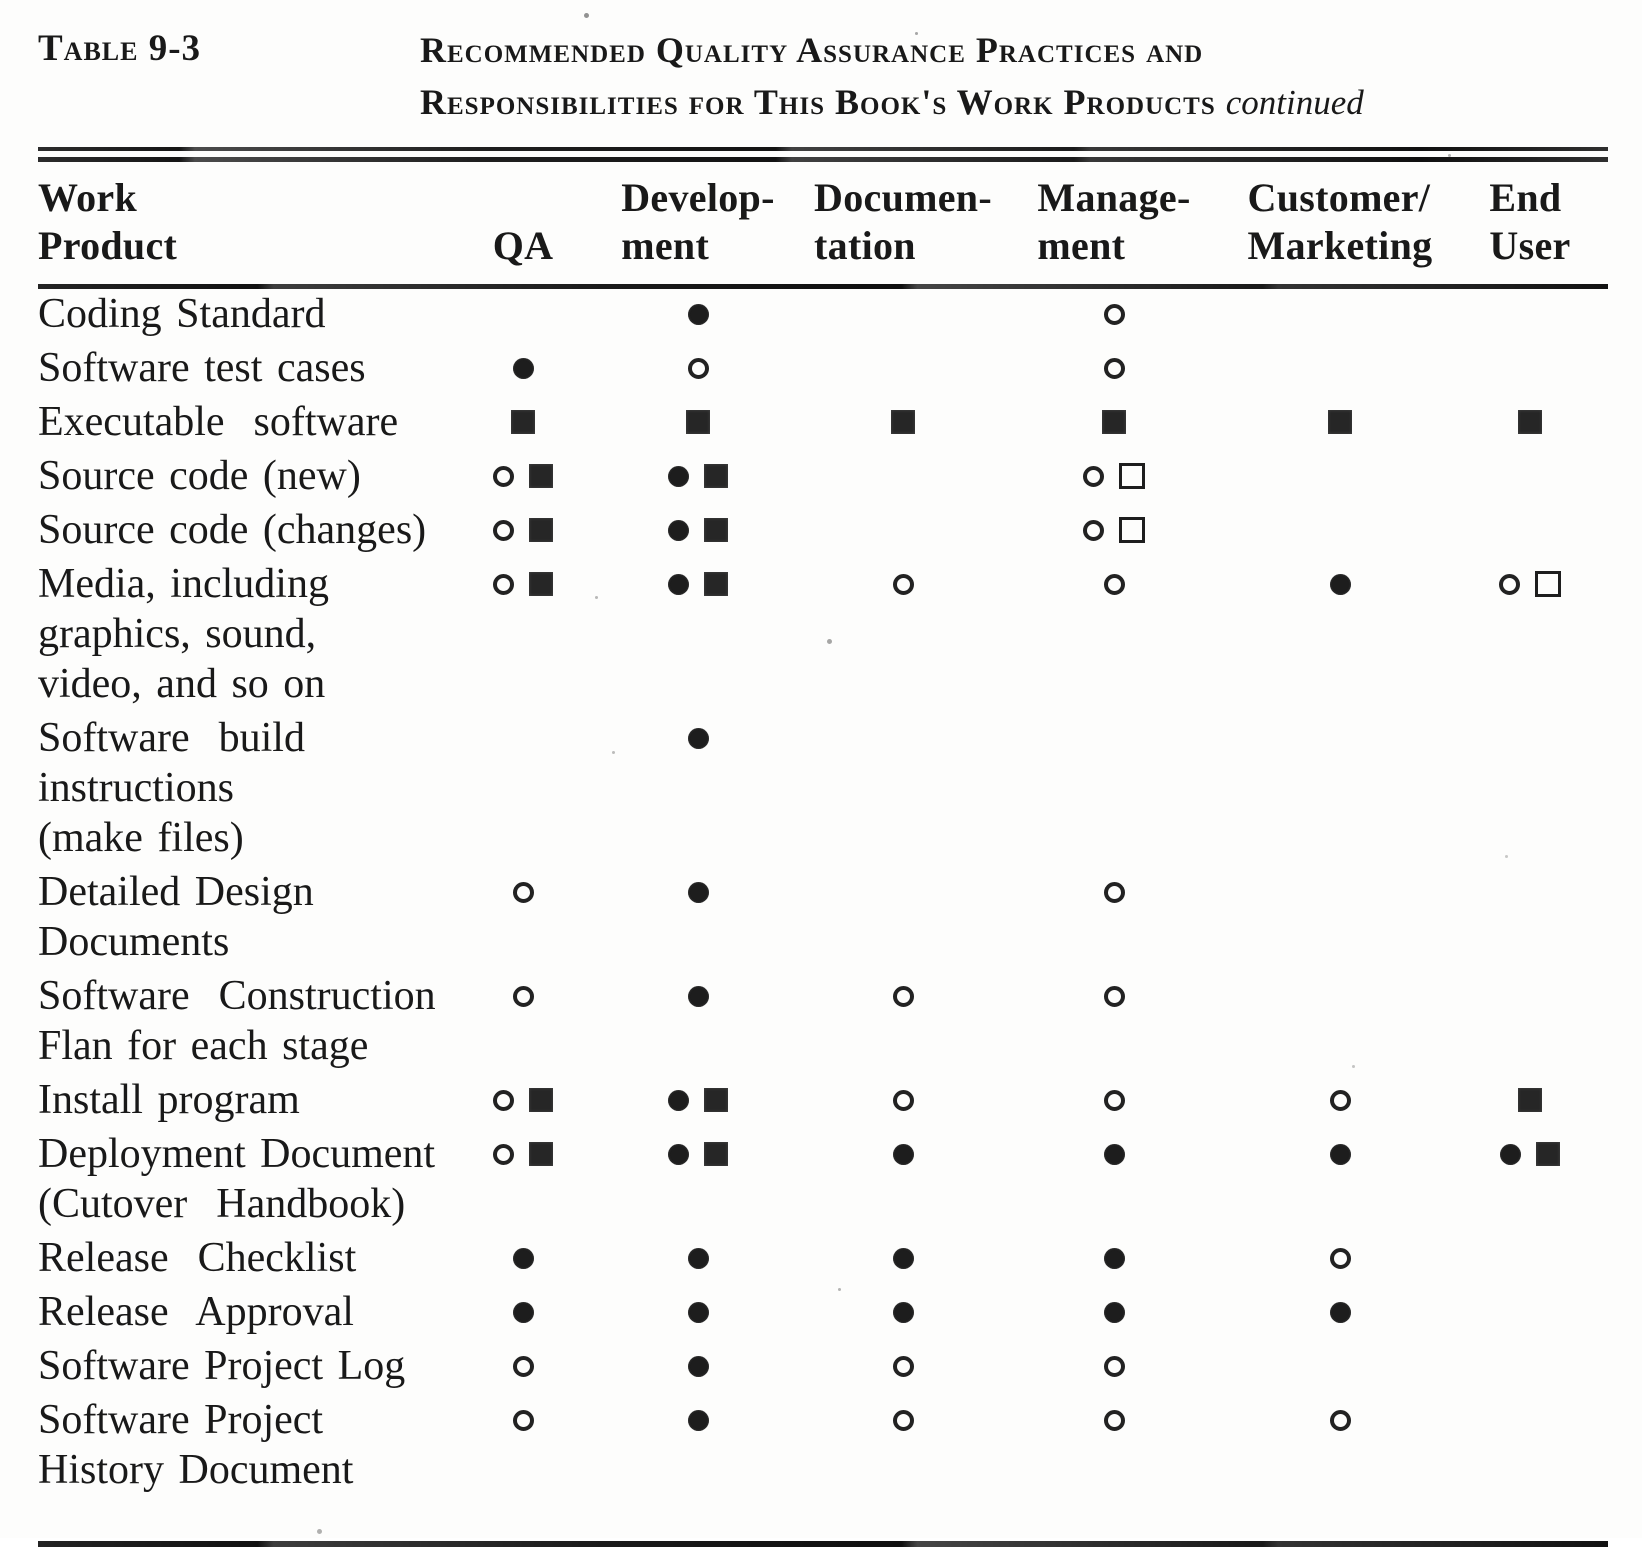  Describe the element at coordinates (169, 1100) in the screenshot. I see `work-product-label-line: Install program` at that location.